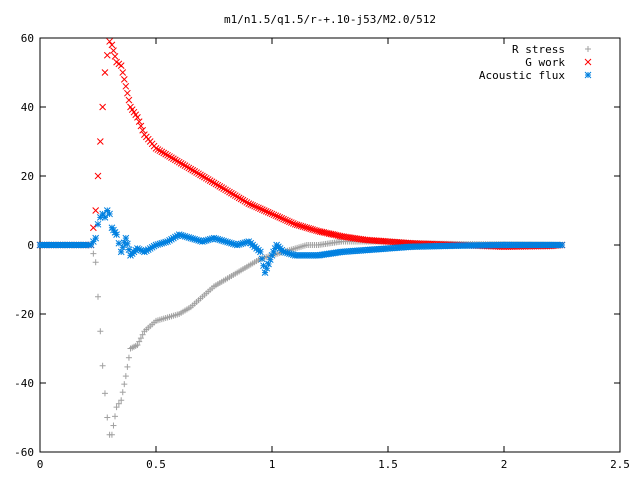 The image size is (640, 480). I want to click on y-tick-label: -40, so click(24, 383).